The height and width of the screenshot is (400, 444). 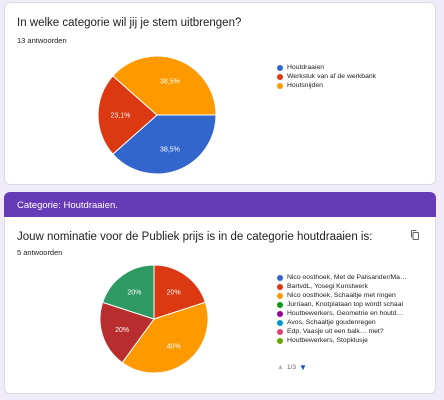 What do you see at coordinates (220, 206) in the screenshot?
I see `section-header: Categorie: Houtdraaien.` at bounding box center [220, 206].